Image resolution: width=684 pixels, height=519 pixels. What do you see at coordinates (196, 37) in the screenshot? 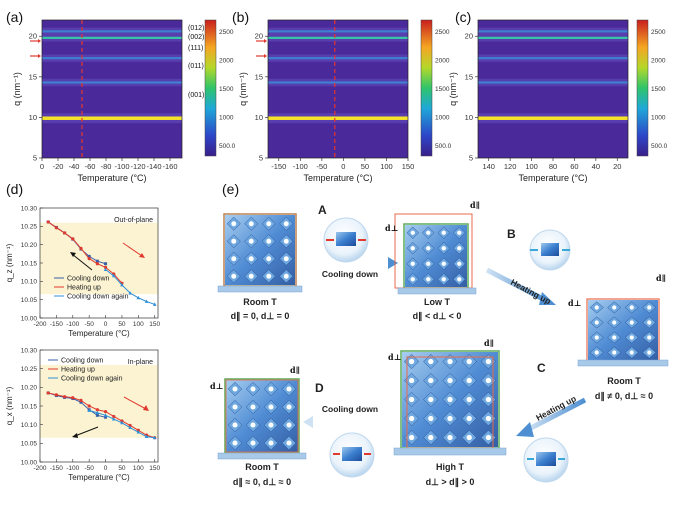
I see `peak-label: (002)` at bounding box center [196, 37].